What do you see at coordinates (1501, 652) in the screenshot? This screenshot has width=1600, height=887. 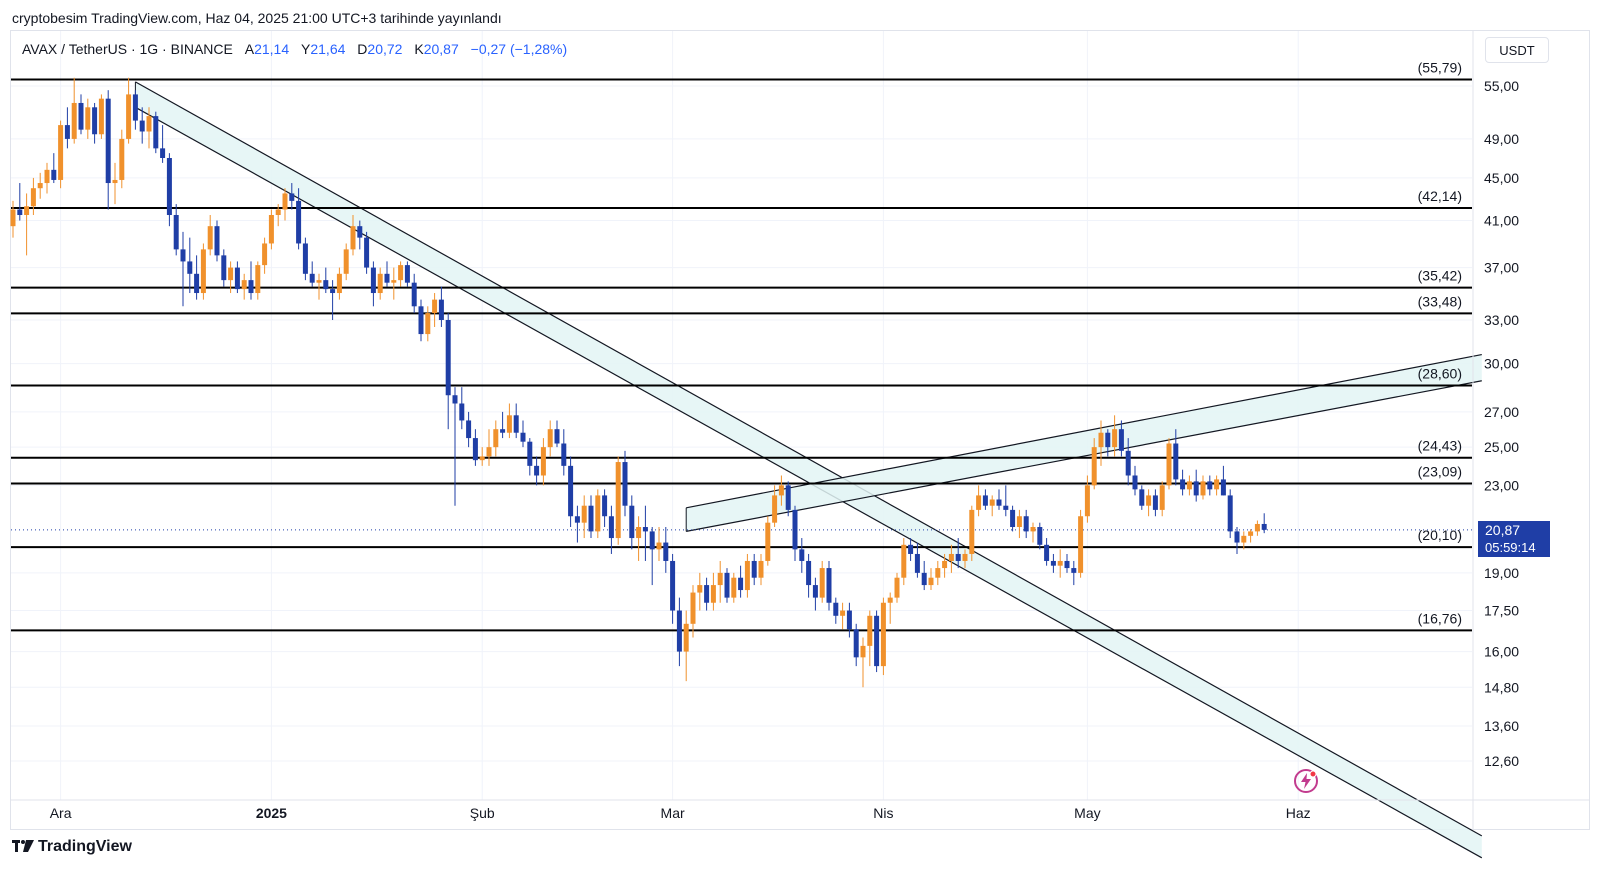 I see `y-tick-label: 16,00` at bounding box center [1501, 652].